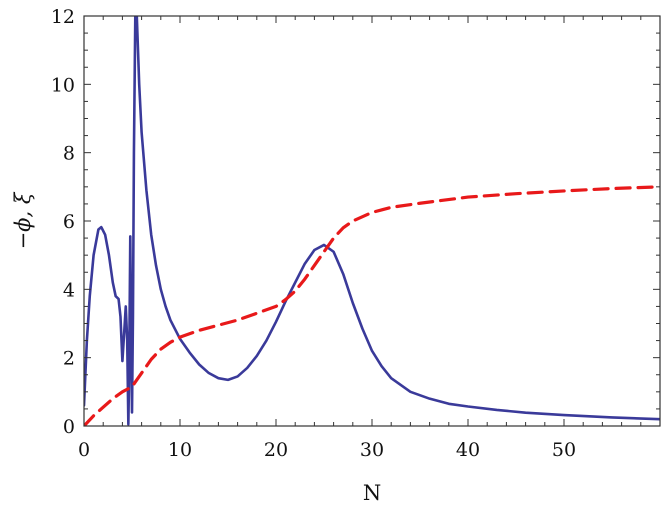 The image size is (664, 508). I want to click on x-tick-label: 50, so click(564, 450).